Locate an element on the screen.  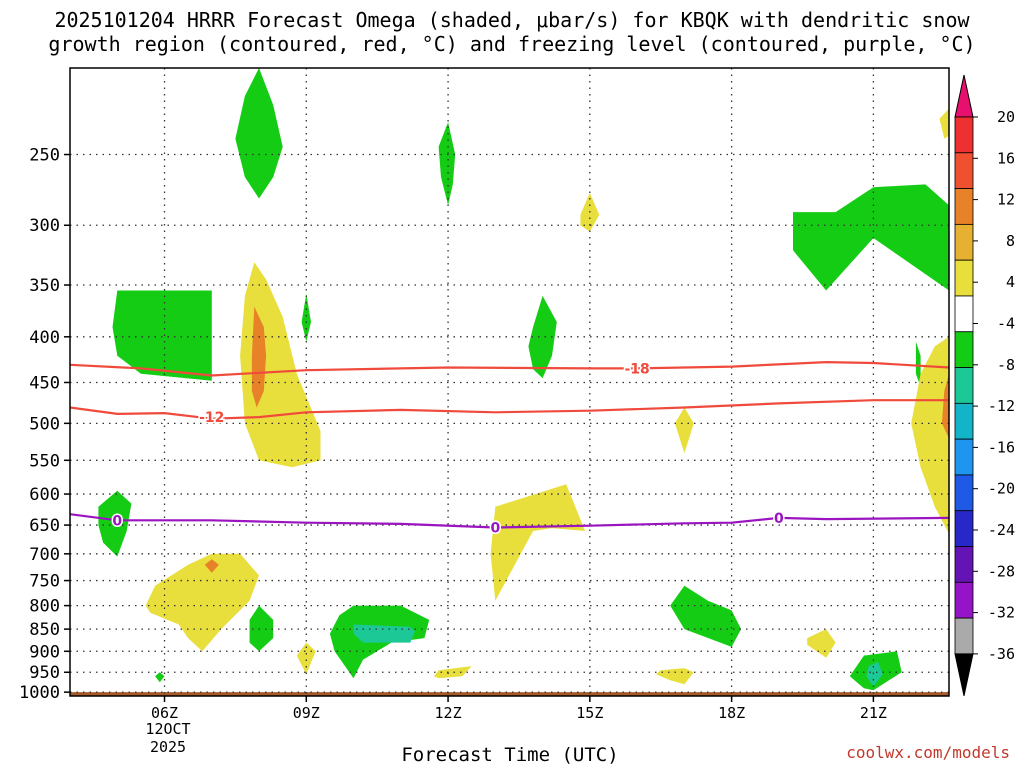
colorbar-label-11: -24 is located at coordinates (1001, 530).